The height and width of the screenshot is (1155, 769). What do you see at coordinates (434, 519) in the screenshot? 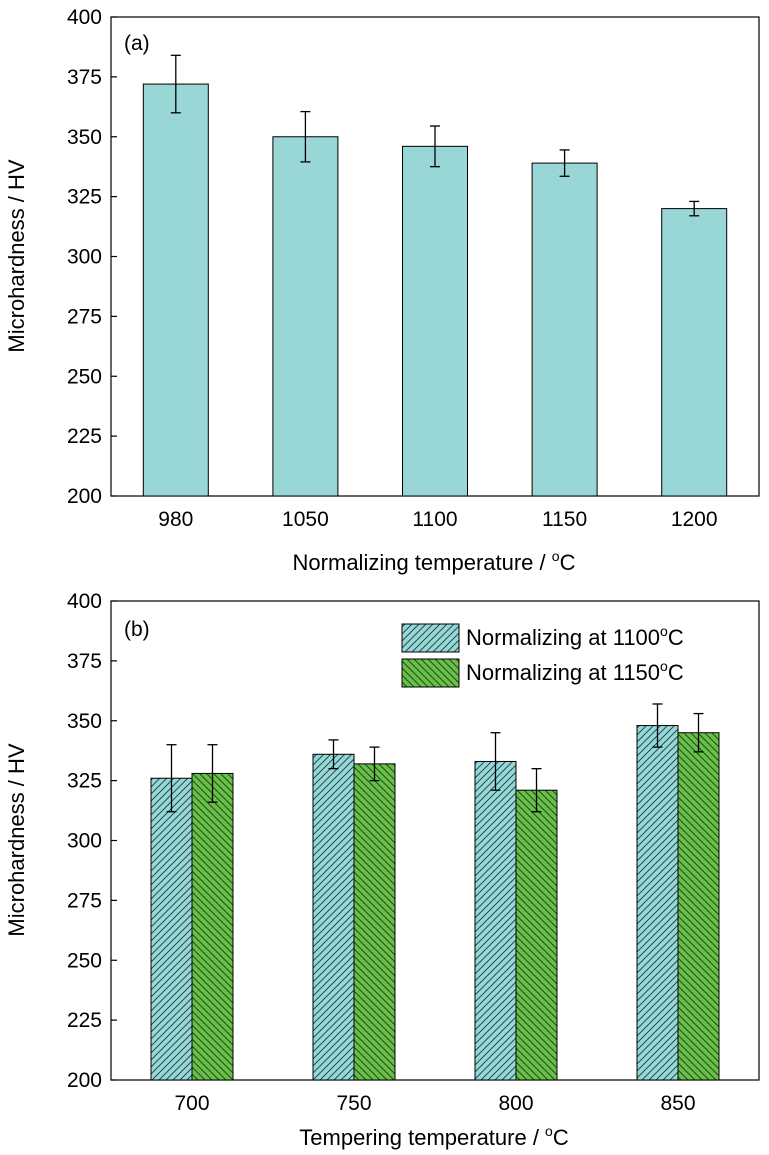
I see `panel-a-x-tick-label: 1100` at bounding box center [434, 519].